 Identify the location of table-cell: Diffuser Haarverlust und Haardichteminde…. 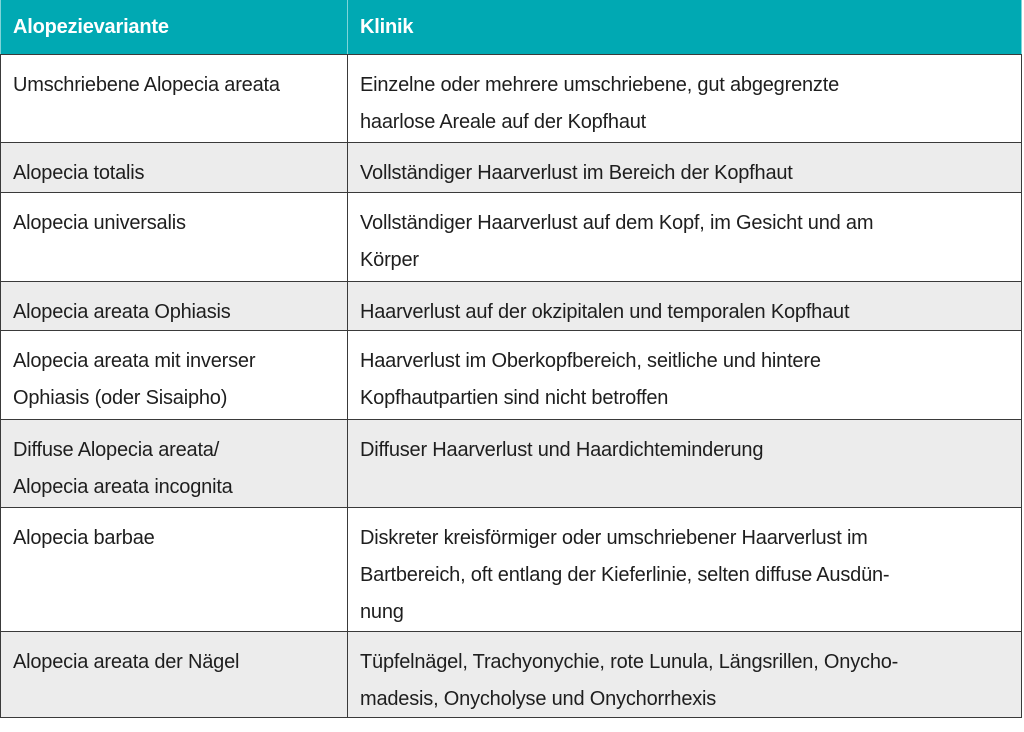
(685, 463).